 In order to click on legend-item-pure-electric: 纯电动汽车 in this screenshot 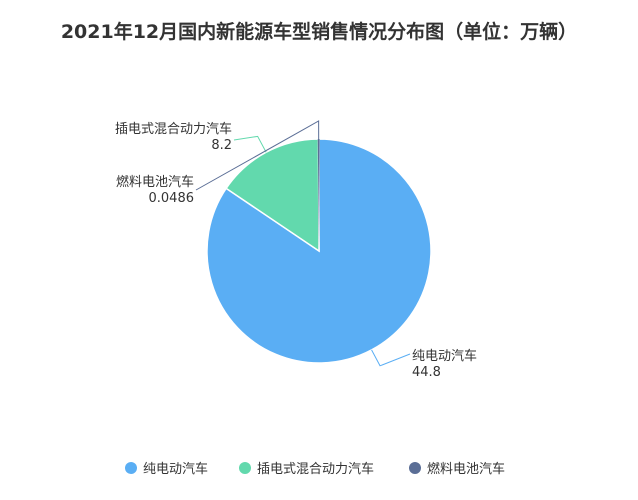, I will do `click(166, 469)`.